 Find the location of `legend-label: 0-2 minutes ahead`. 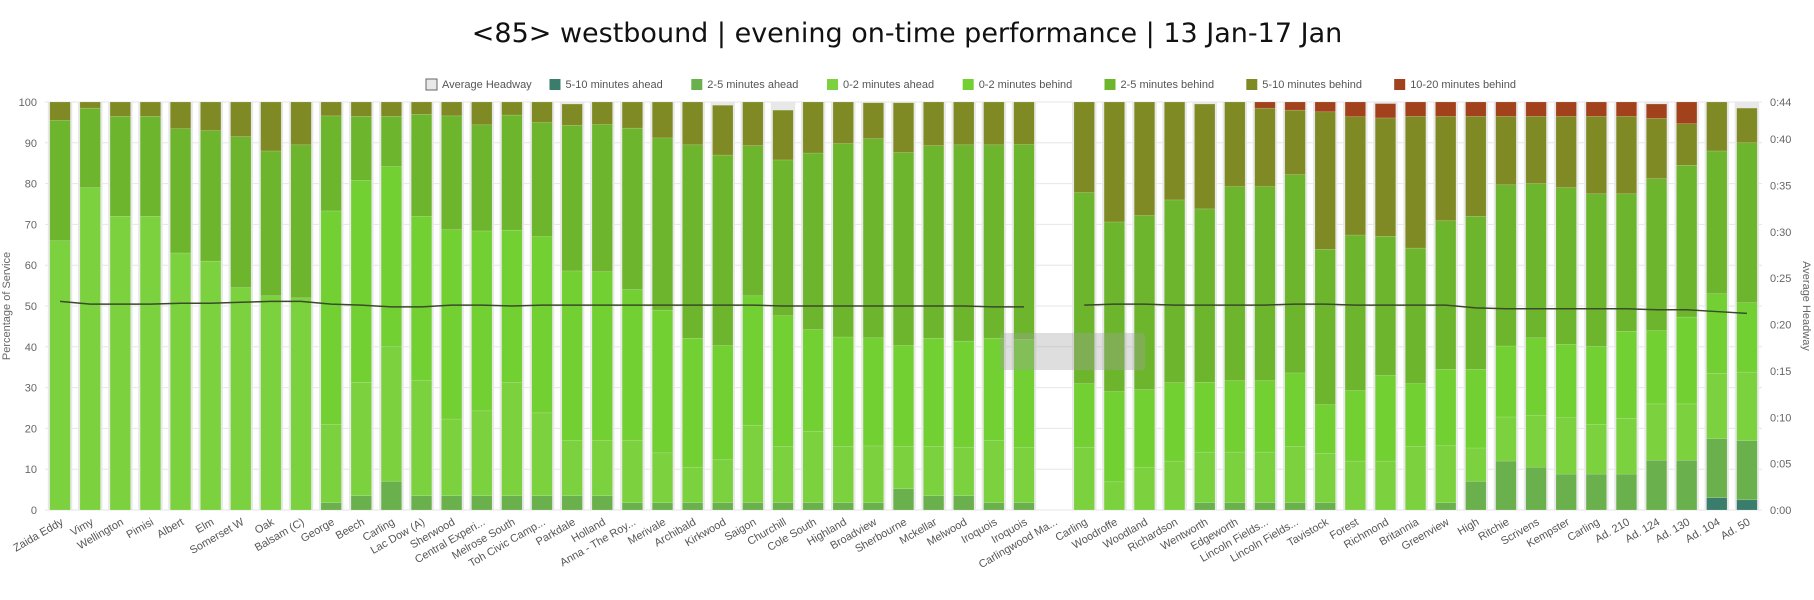

legend-label: 0-2 minutes ahead is located at coordinates (888, 85).